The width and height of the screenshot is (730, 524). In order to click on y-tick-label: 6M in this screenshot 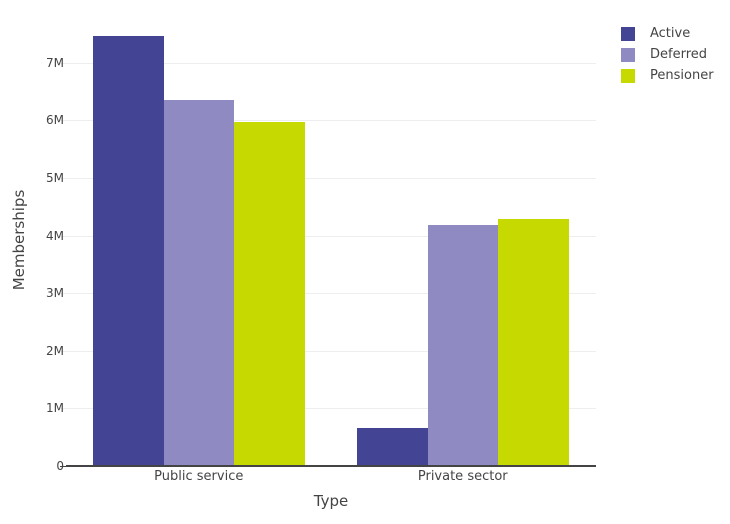, I will do `click(55, 120)`.